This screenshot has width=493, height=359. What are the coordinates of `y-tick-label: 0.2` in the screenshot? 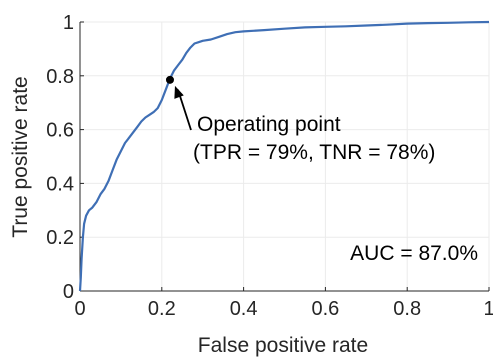 It's located at (60, 238).